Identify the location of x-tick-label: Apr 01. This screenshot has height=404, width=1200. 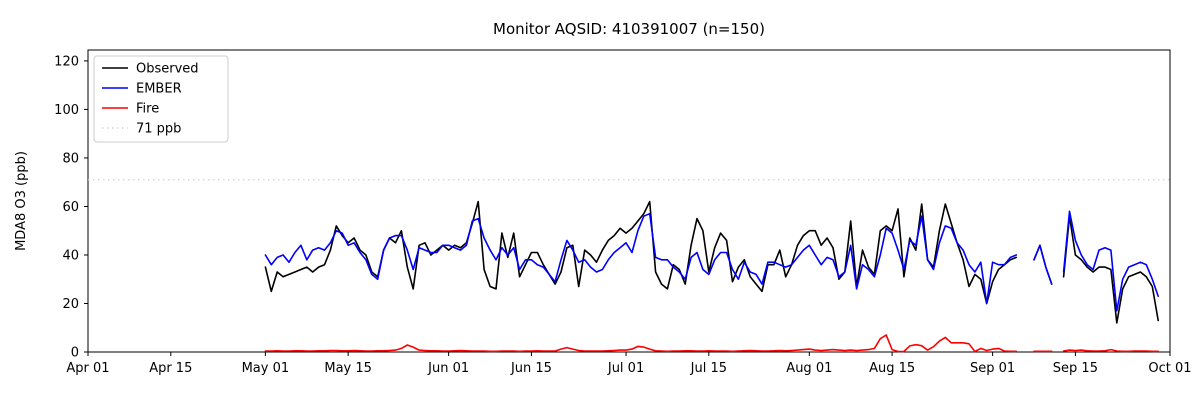
(87, 368).